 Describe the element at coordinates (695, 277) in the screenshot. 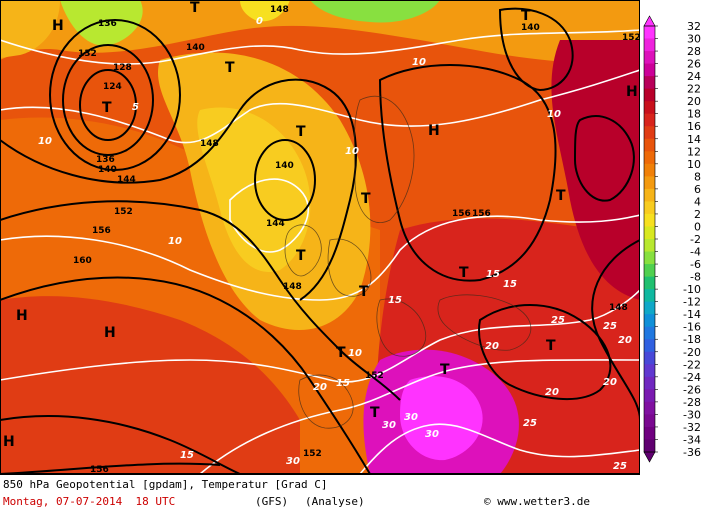

I see `legend-label: -8` at that location.